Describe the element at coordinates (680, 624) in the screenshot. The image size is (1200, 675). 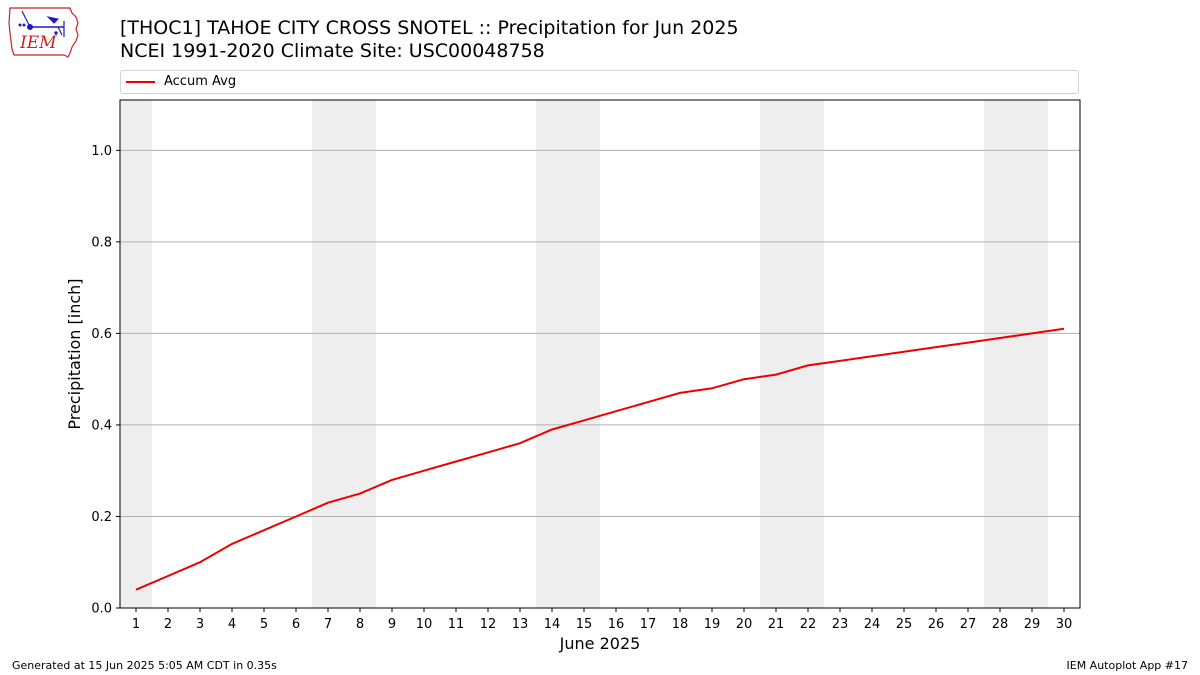
I see `x-tick-label: 18` at that location.